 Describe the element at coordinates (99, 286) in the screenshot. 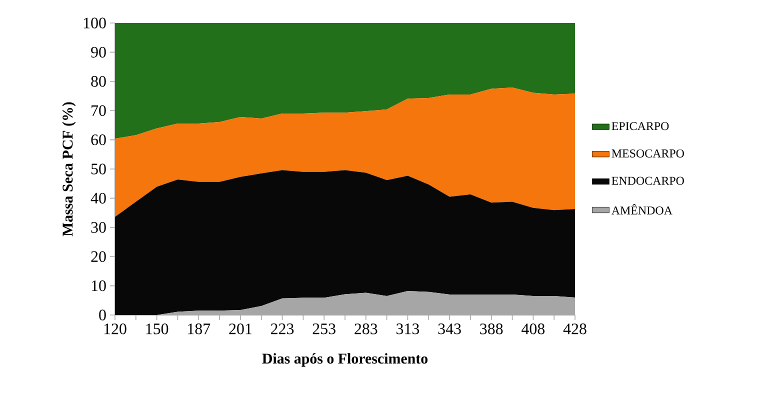

I see `y-tick-label: 10` at that location.